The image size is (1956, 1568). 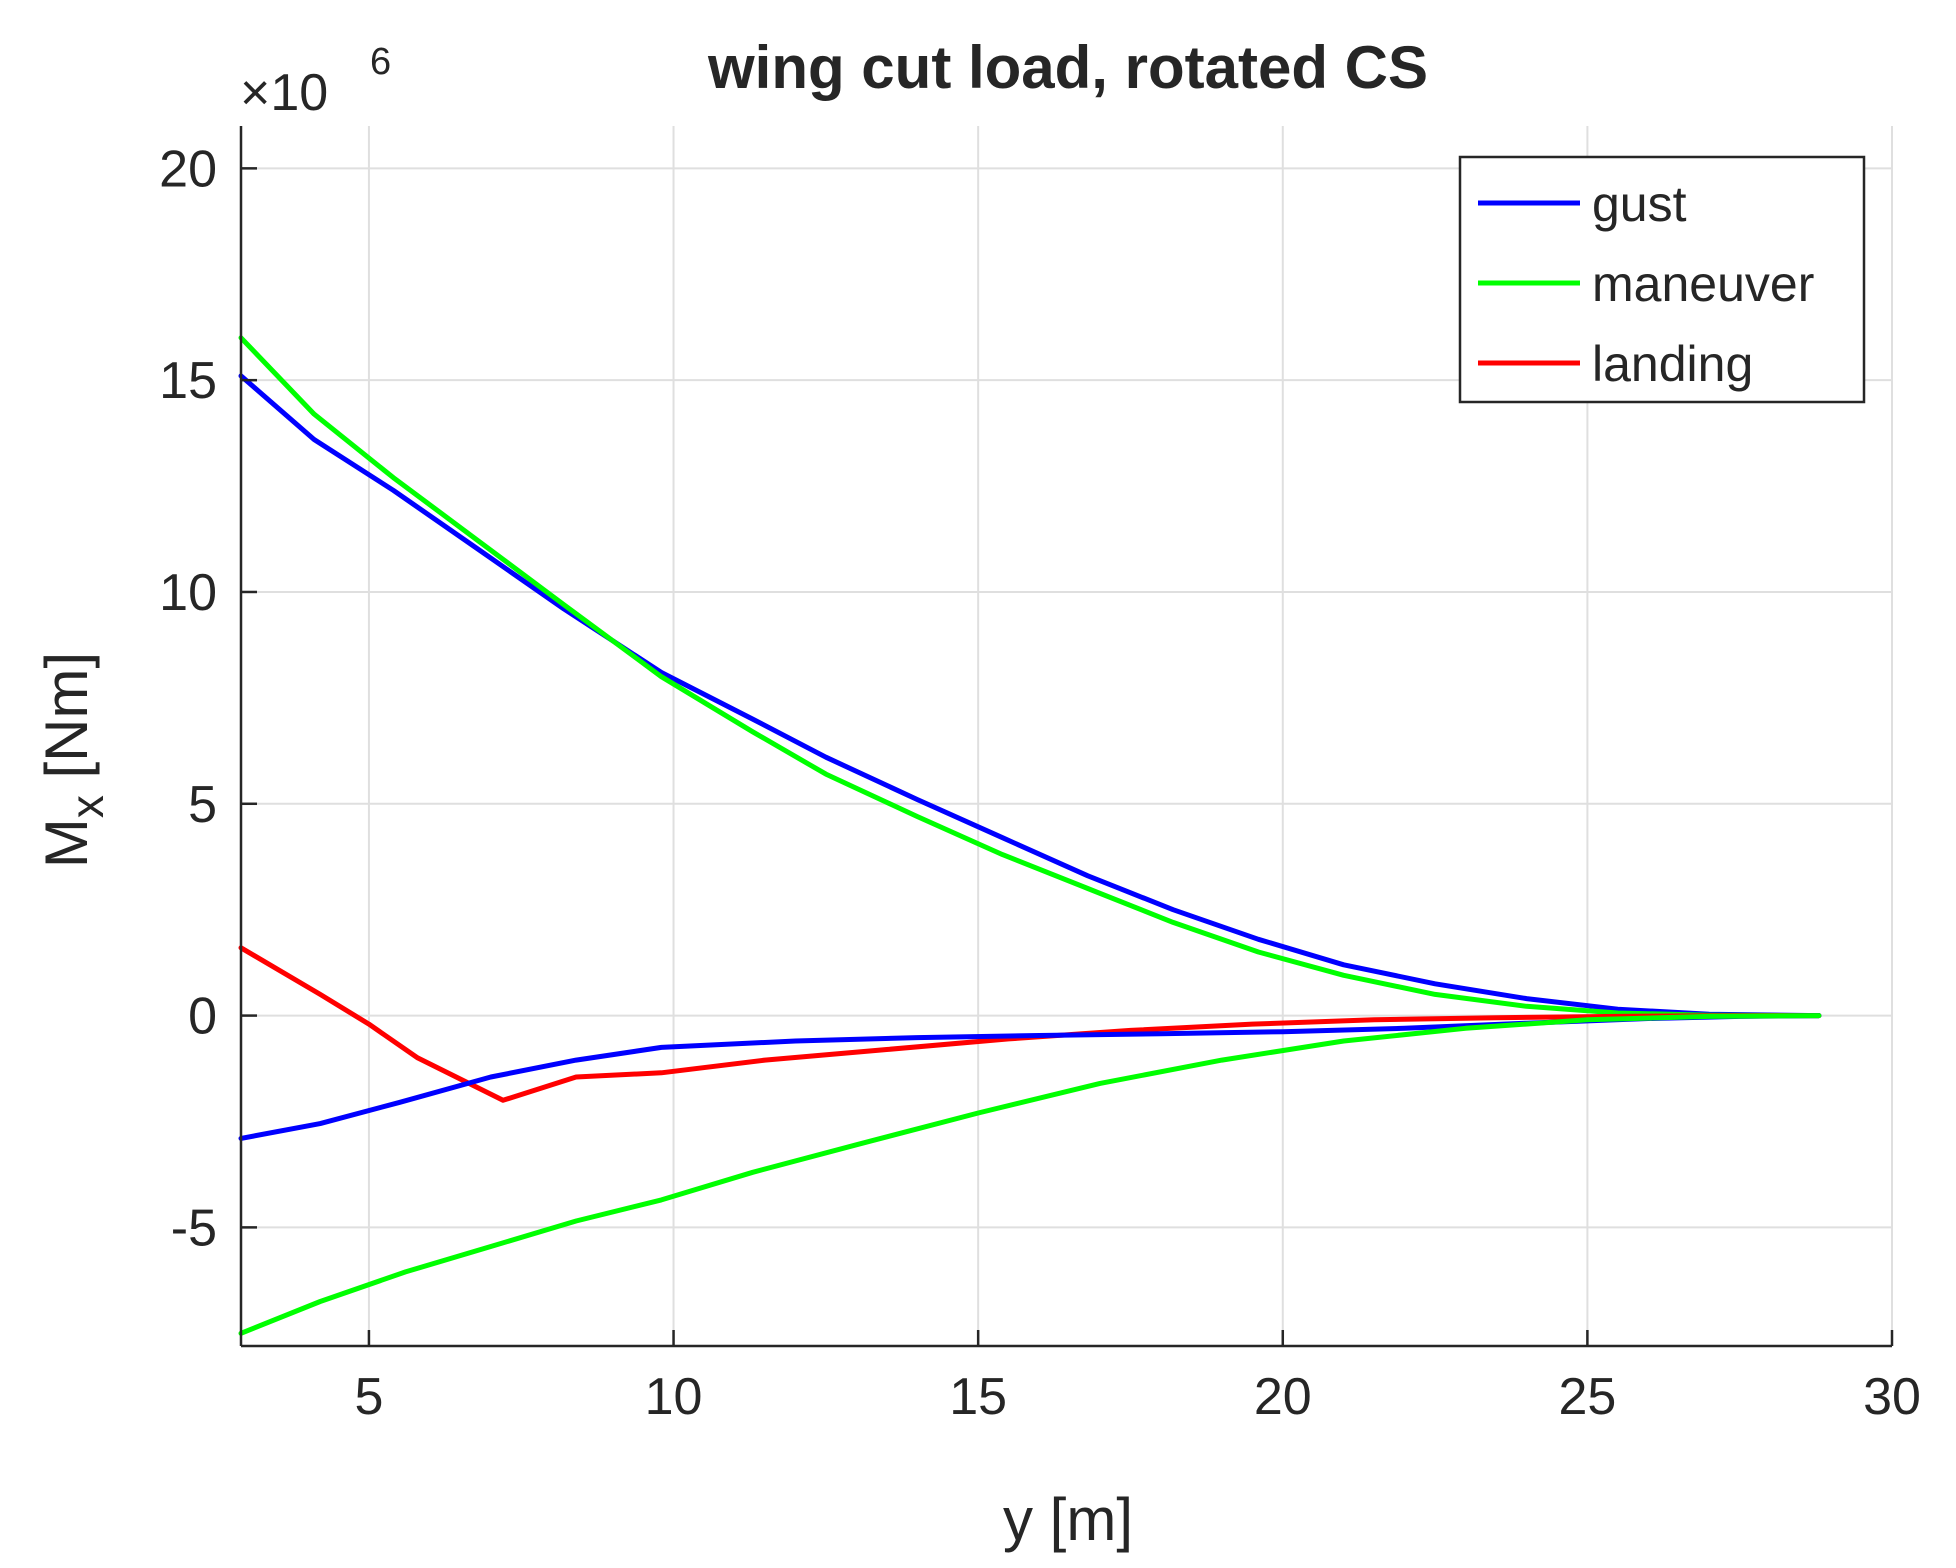 What do you see at coordinates (368, 1397) in the screenshot?
I see `x-tick-label: 5` at bounding box center [368, 1397].